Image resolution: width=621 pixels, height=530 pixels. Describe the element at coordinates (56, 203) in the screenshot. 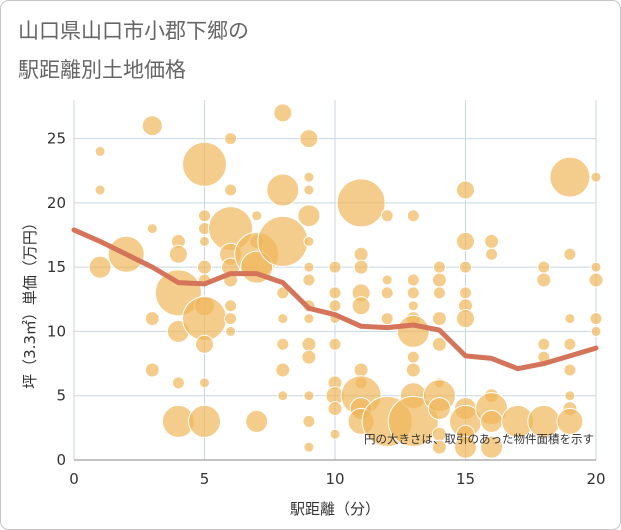

I see `y-tick-label: 20` at that location.